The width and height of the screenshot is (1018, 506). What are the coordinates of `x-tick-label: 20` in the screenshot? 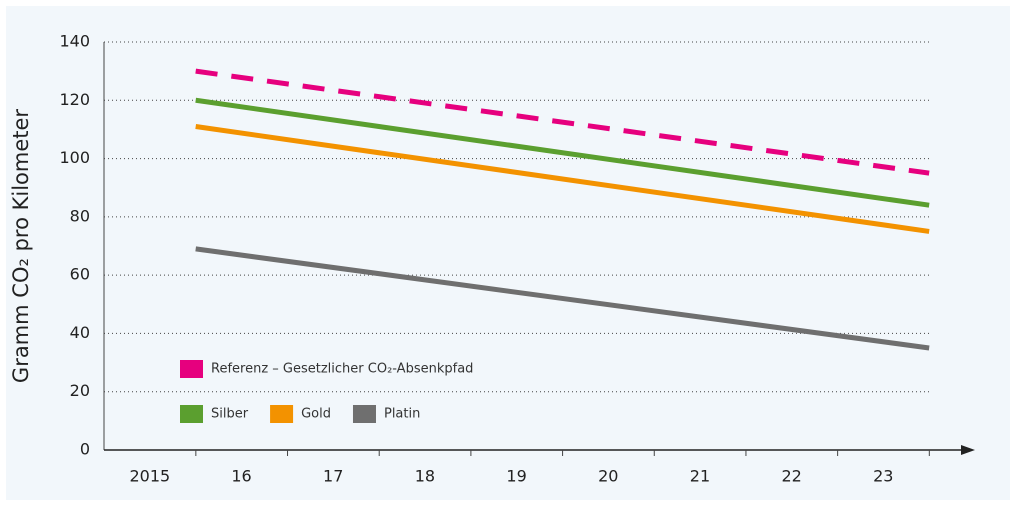 It's located at (608, 476).